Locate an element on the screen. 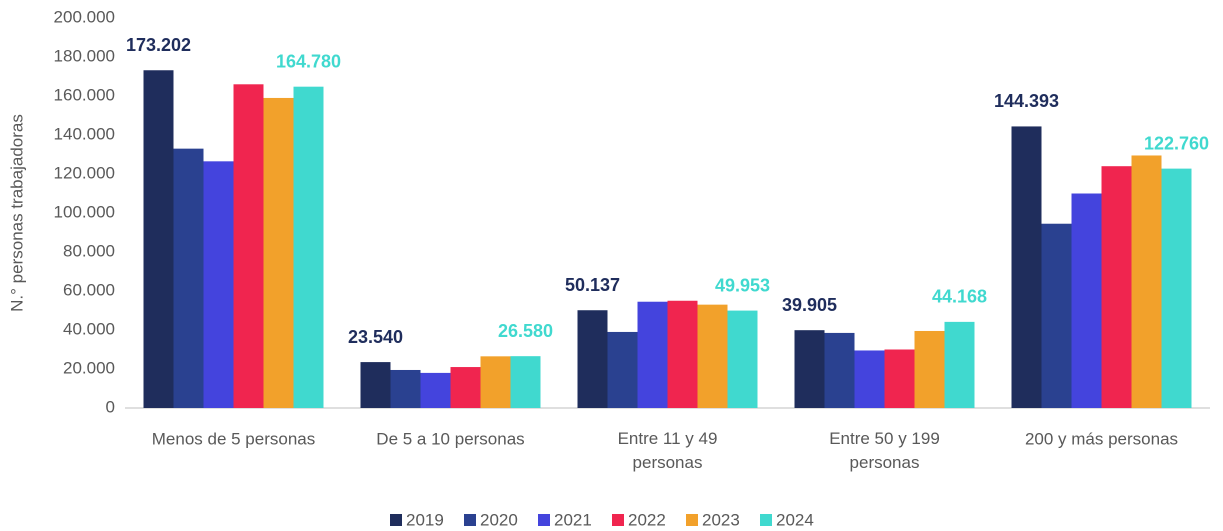 This screenshot has width=1223, height=531. value-label: 23.540 is located at coordinates (375, 337).